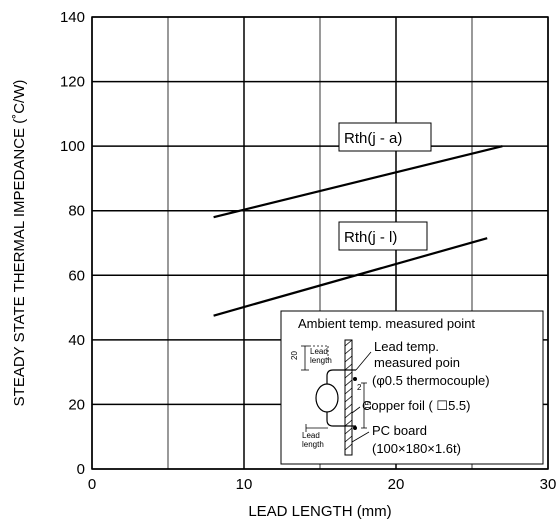 This screenshot has height=529, width=560. What do you see at coordinates (359, 387) in the screenshot?
I see `dim-2: 2` at bounding box center [359, 387].